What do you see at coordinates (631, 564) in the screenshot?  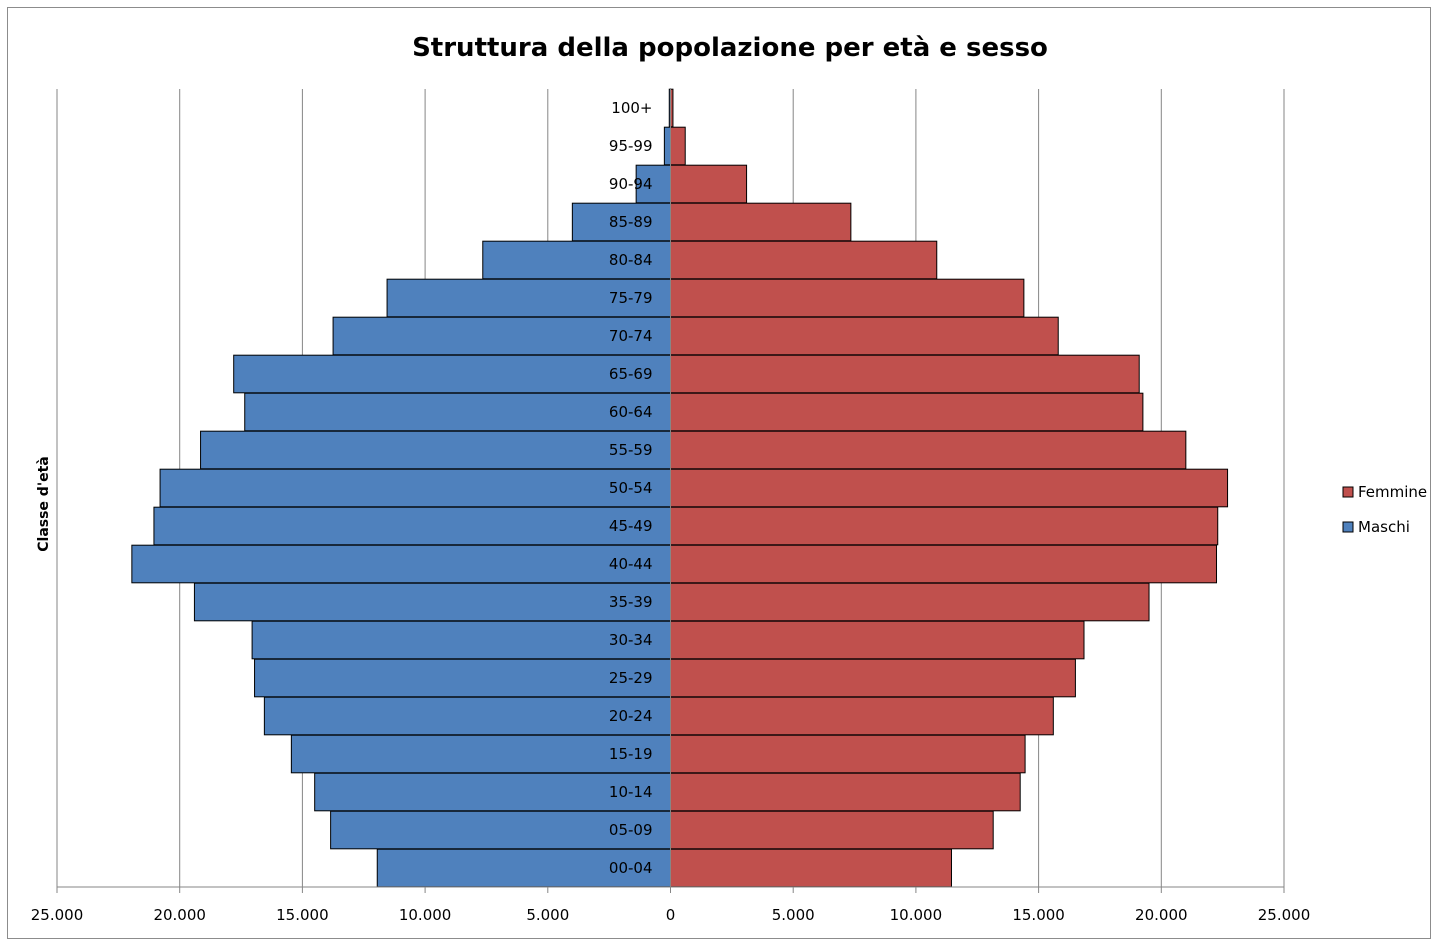 I see `category-label: 40-44` at bounding box center [631, 564].